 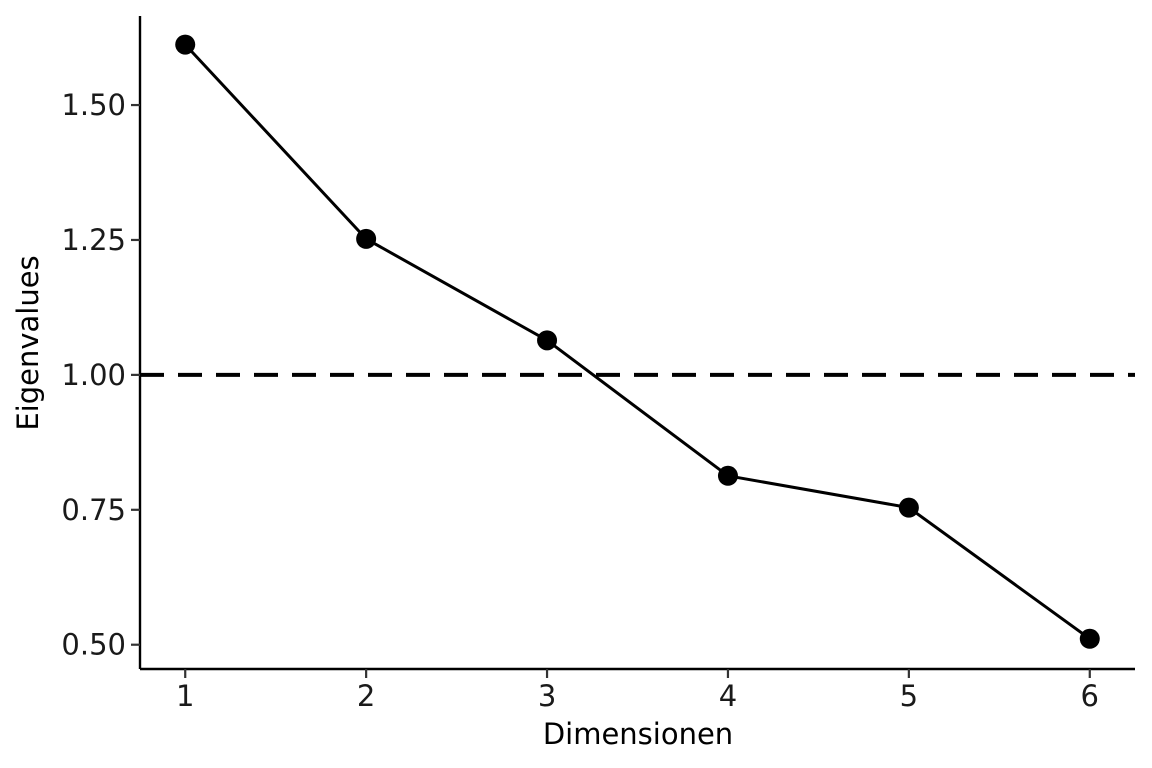 I want to click on x-tick-label: 6, so click(x=1090, y=696).